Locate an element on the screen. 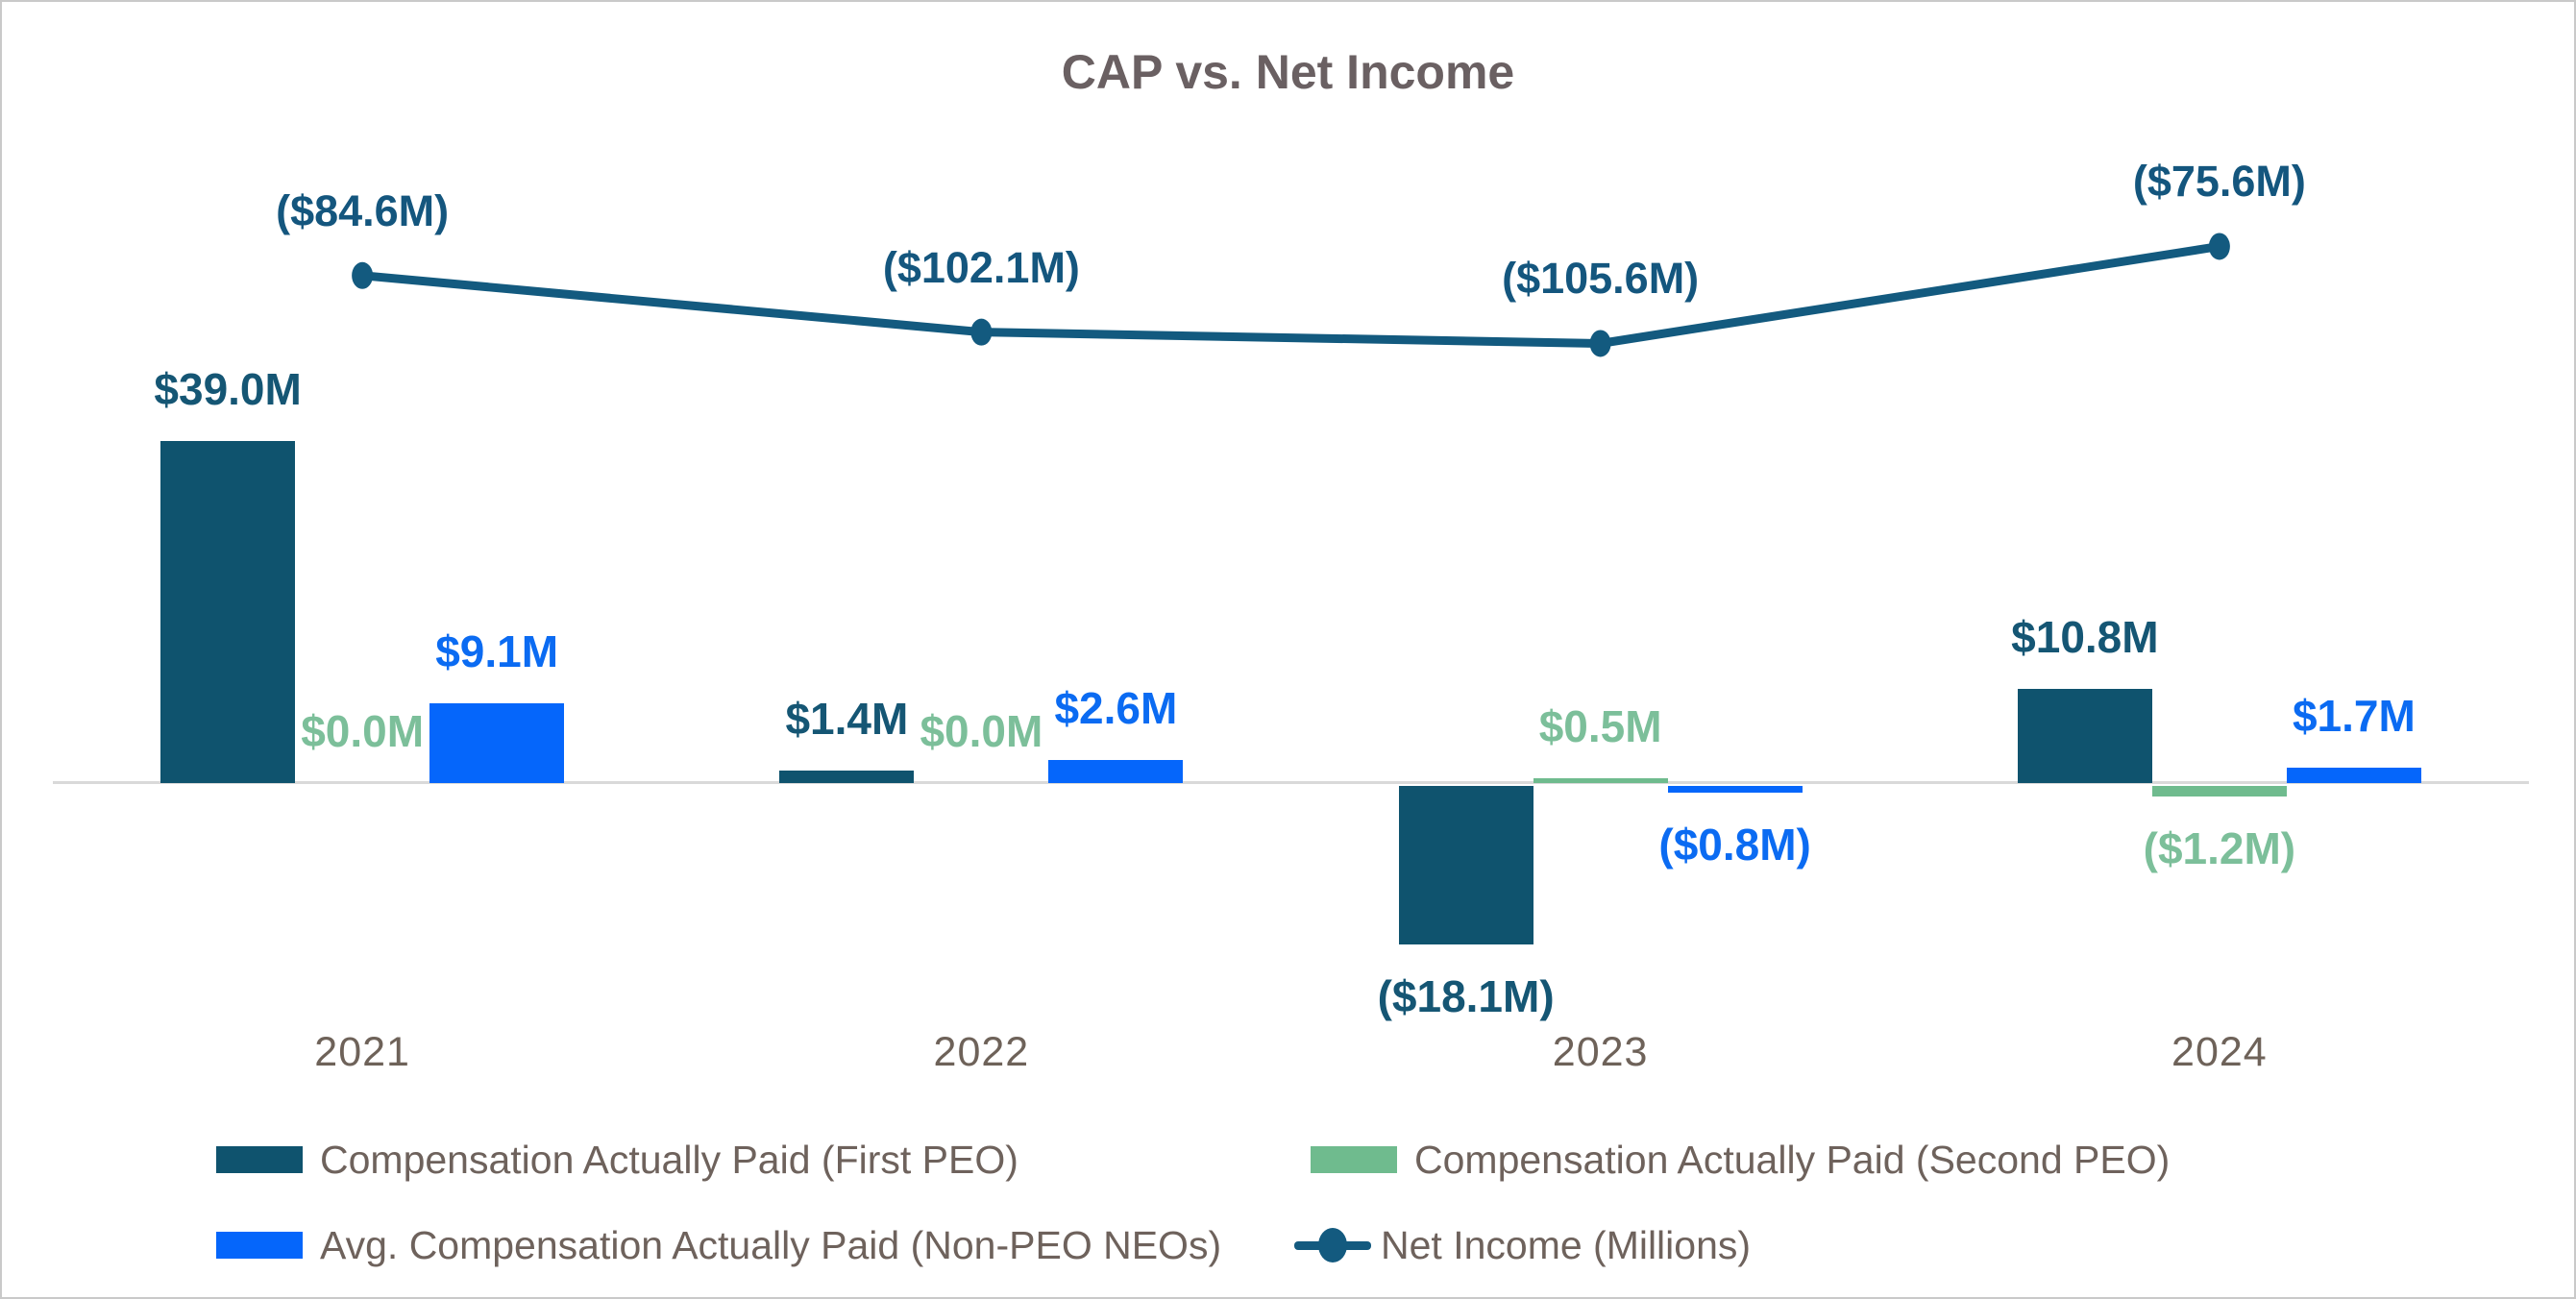 The height and width of the screenshot is (1299, 2576). line-marker-2021 is located at coordinates (363, 275).